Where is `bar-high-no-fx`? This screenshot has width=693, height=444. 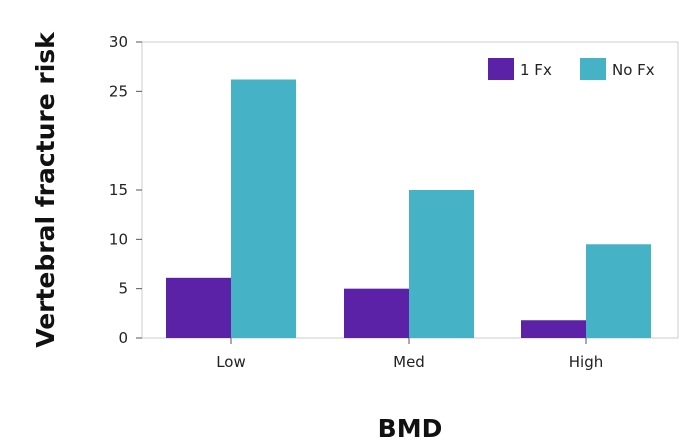 bar-high-no-fx is located at coordinates (618, 291).